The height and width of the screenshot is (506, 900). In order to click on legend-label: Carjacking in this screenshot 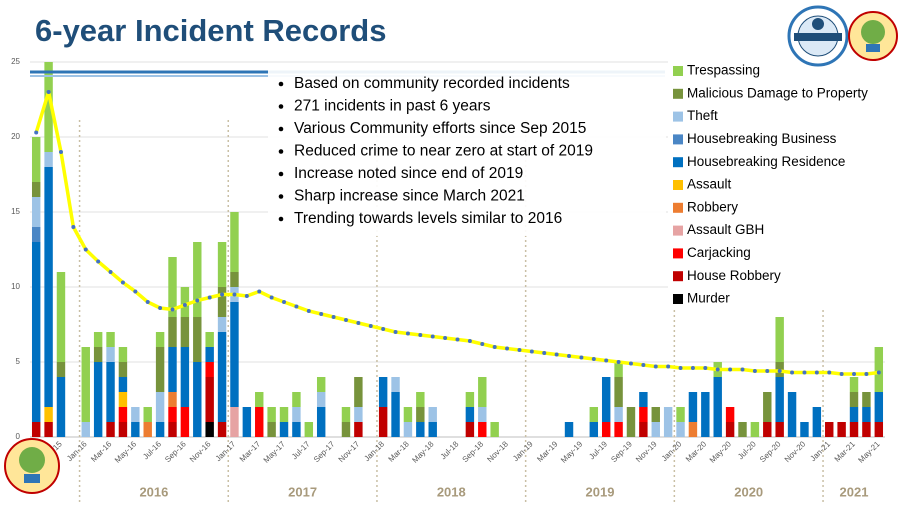, I will do `click(719, 252)`.